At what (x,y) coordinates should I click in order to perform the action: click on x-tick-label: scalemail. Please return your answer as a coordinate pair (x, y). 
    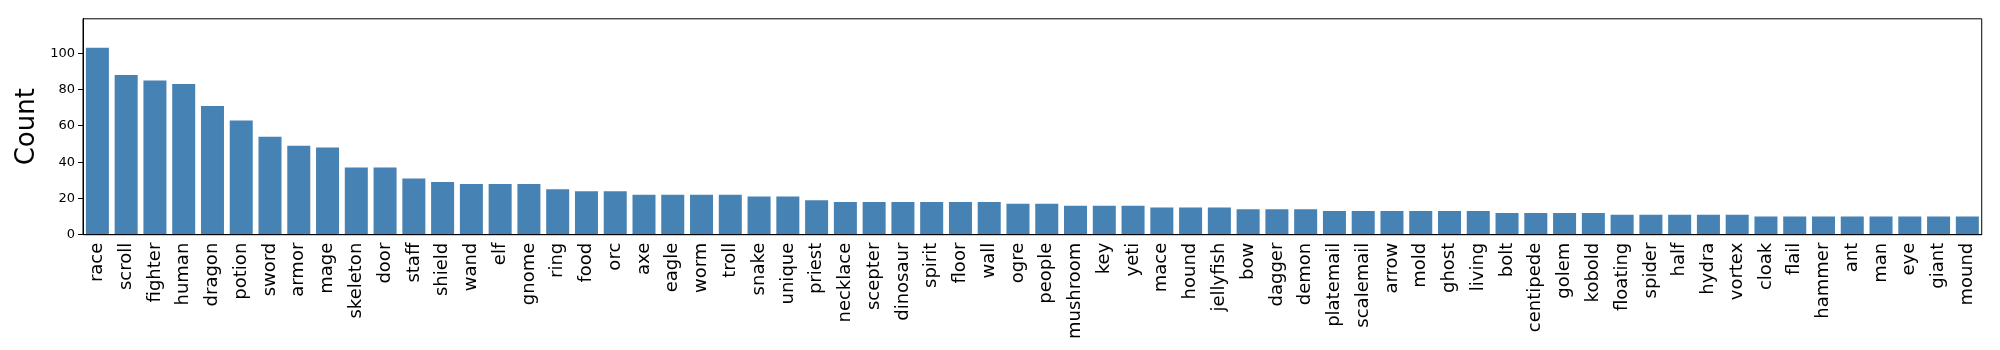
    Looking at the image, I should click on (1361, 285).